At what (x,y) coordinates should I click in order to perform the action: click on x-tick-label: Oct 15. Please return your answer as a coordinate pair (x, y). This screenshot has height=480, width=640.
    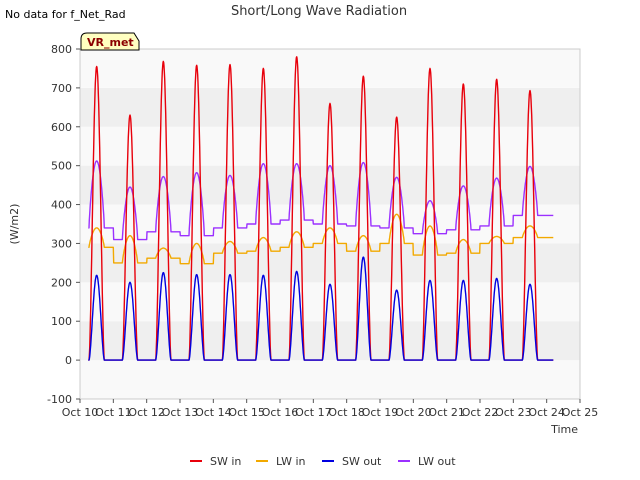
    Looking at the image, I should click on (246, 412).